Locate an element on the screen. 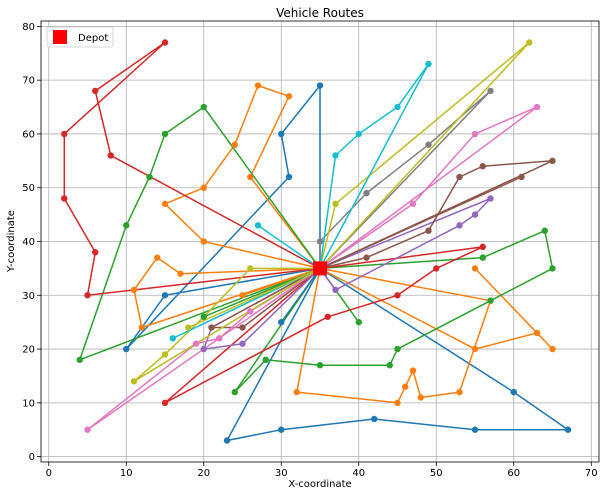 This screenshot has height=496, width=610. legend-depot-swatch is located at coordinates (60, 37).